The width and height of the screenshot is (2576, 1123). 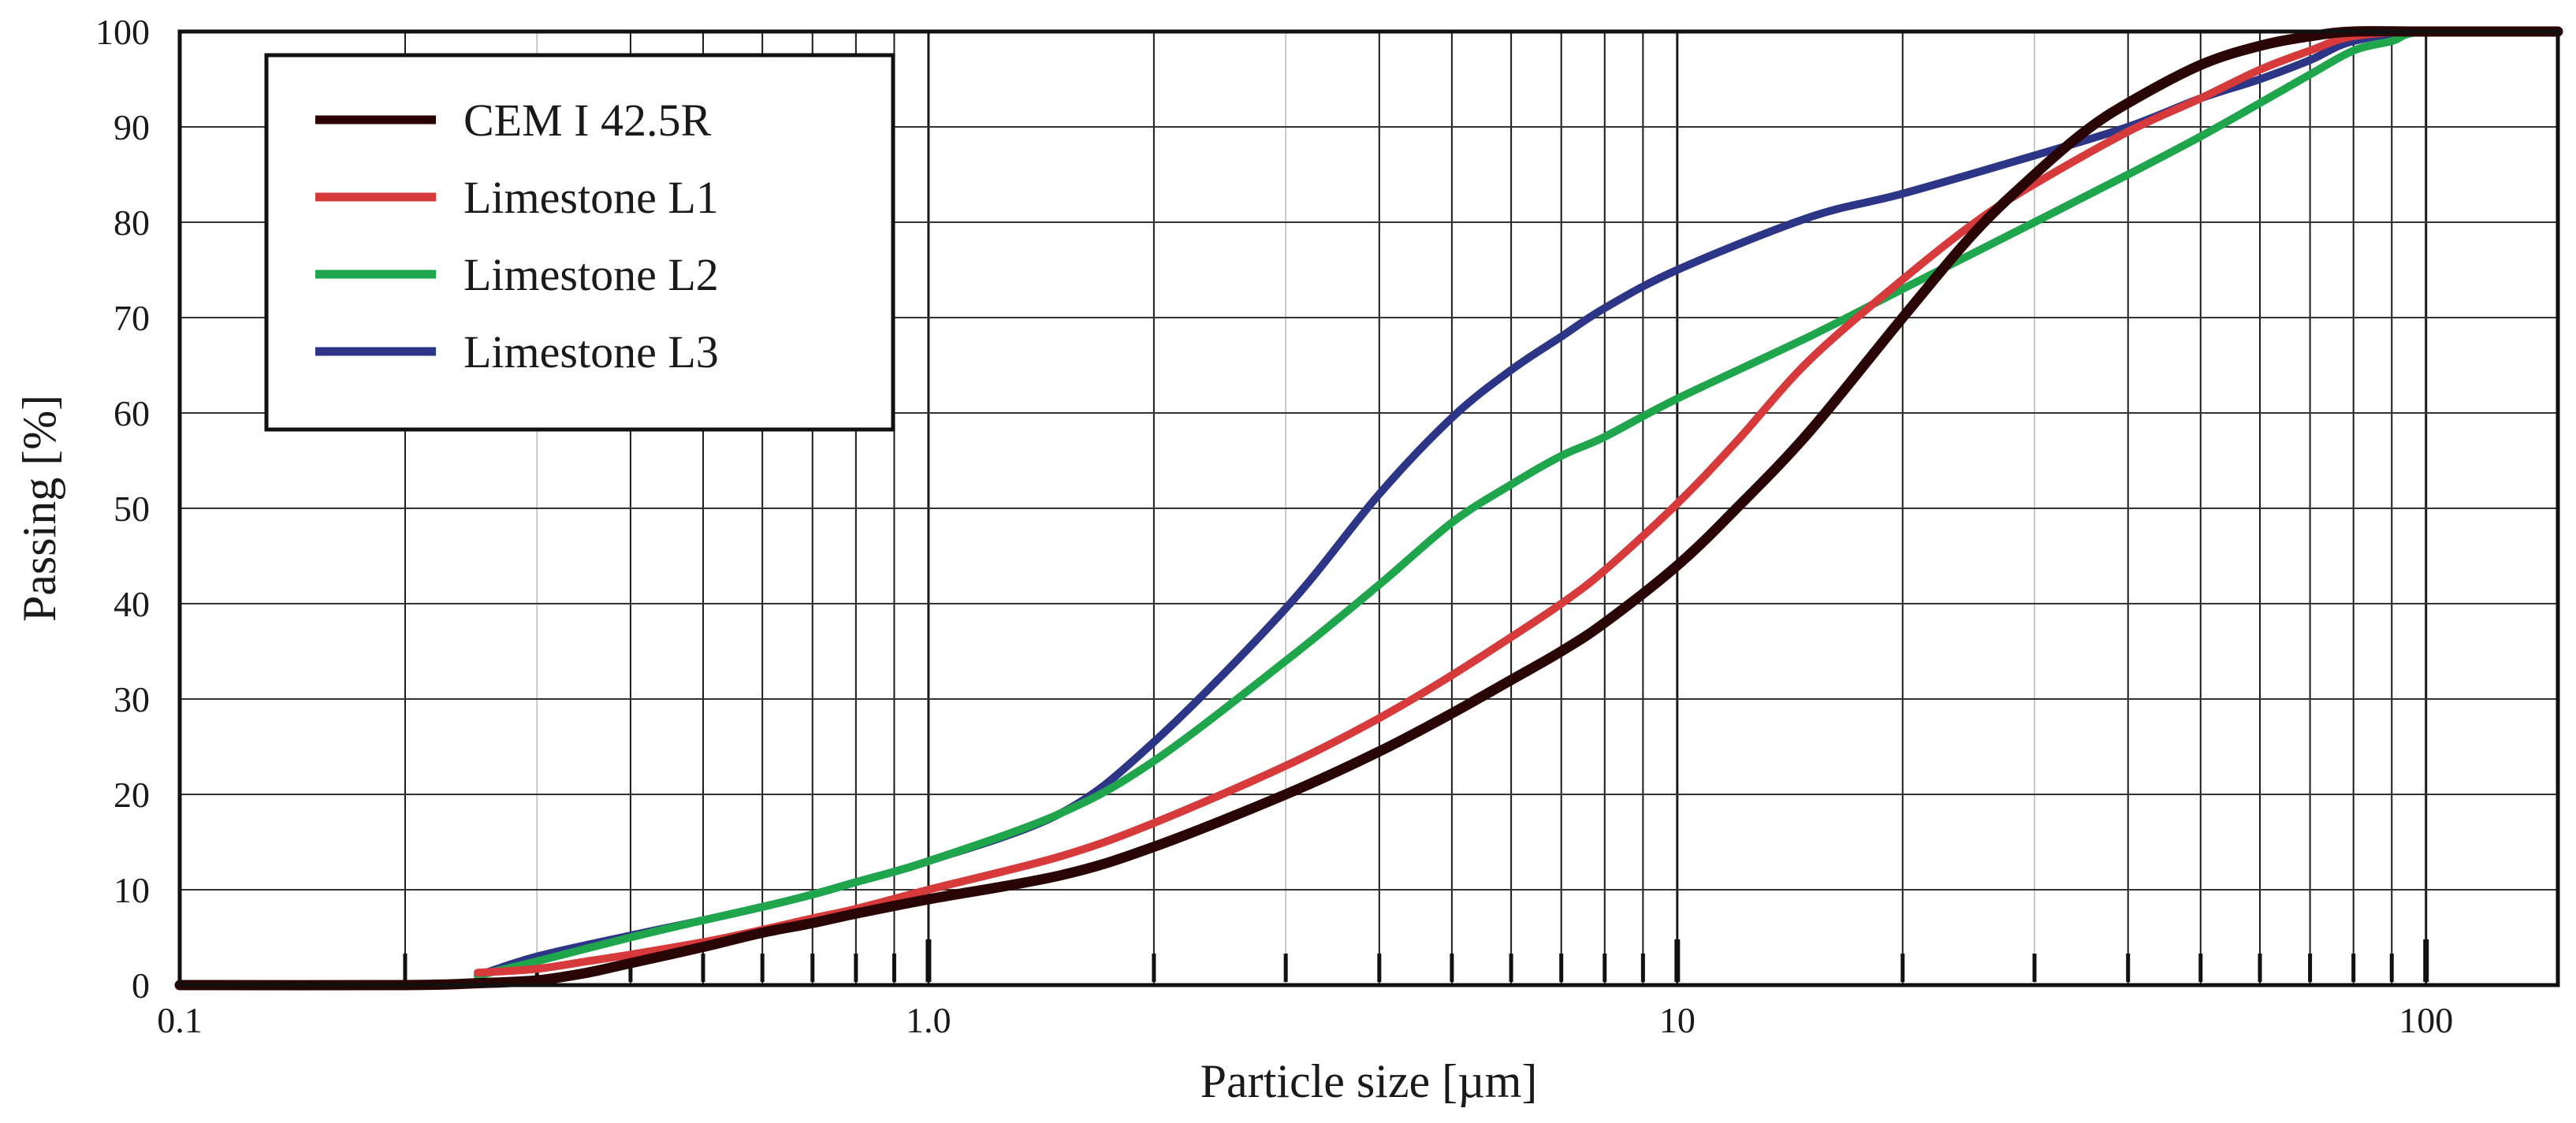 What do you see at coordinates (1677, 1020) in the screenshot?
I see `x-tick-label: 10` at bounding box center [1677, 1020].